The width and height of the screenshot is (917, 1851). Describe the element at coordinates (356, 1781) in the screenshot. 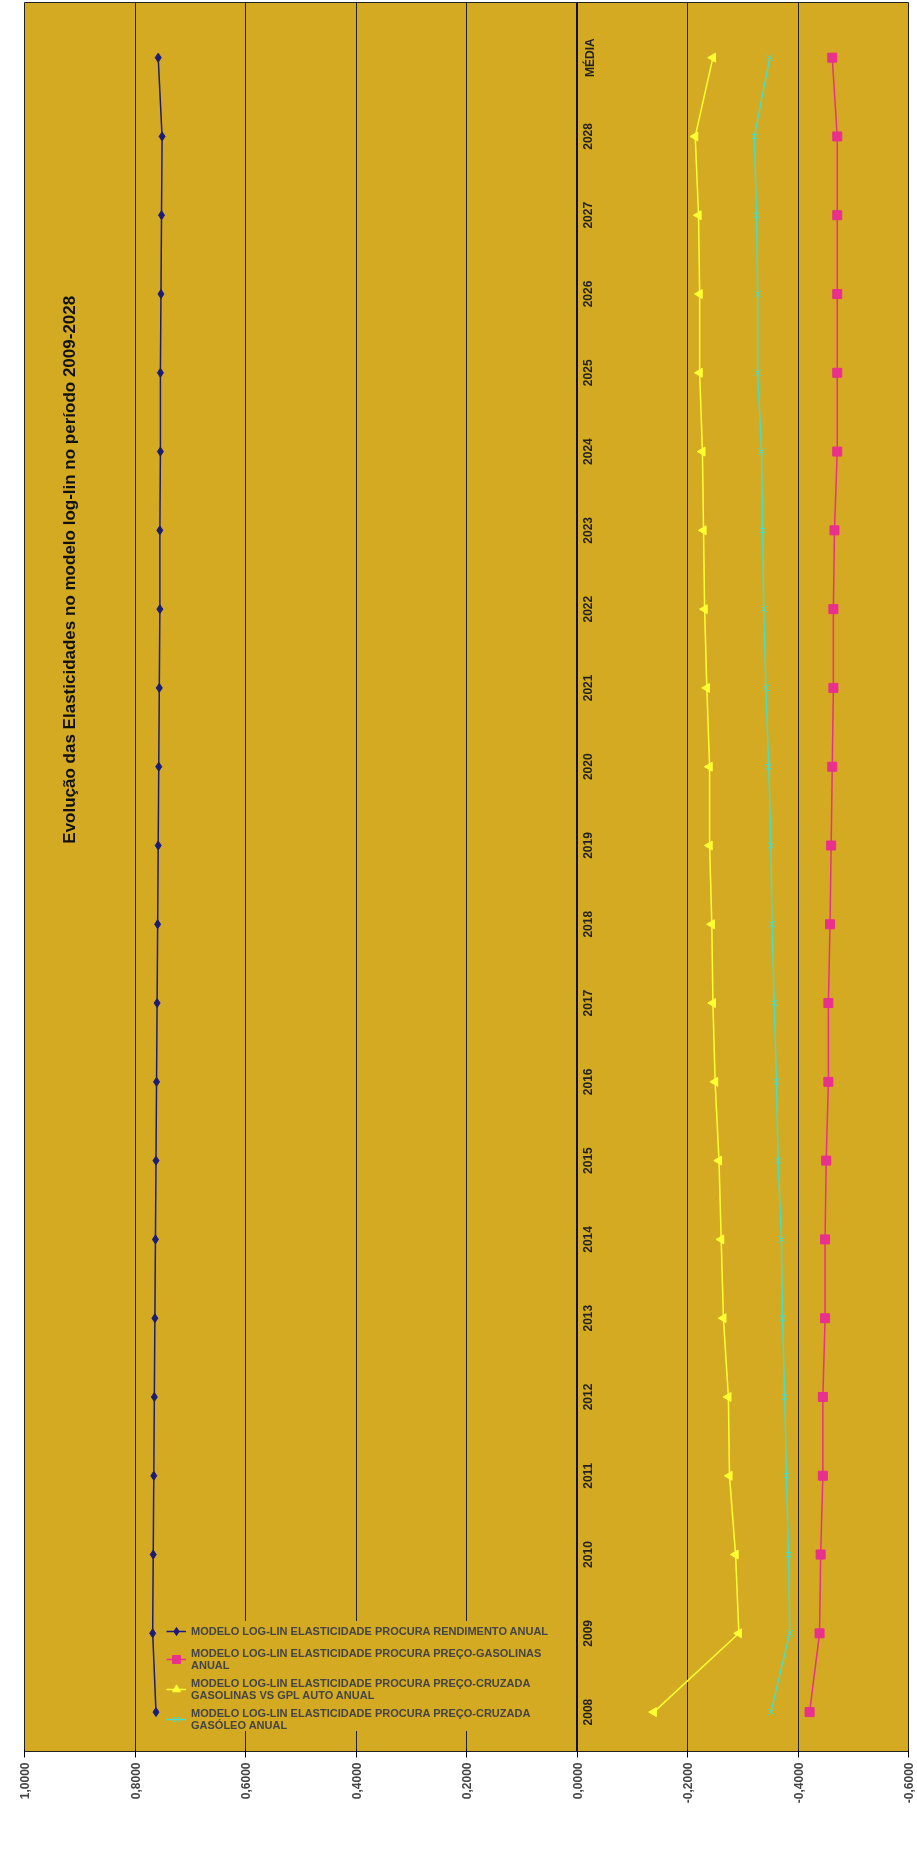

I see `x-tick-label: 0,4000` at that location.